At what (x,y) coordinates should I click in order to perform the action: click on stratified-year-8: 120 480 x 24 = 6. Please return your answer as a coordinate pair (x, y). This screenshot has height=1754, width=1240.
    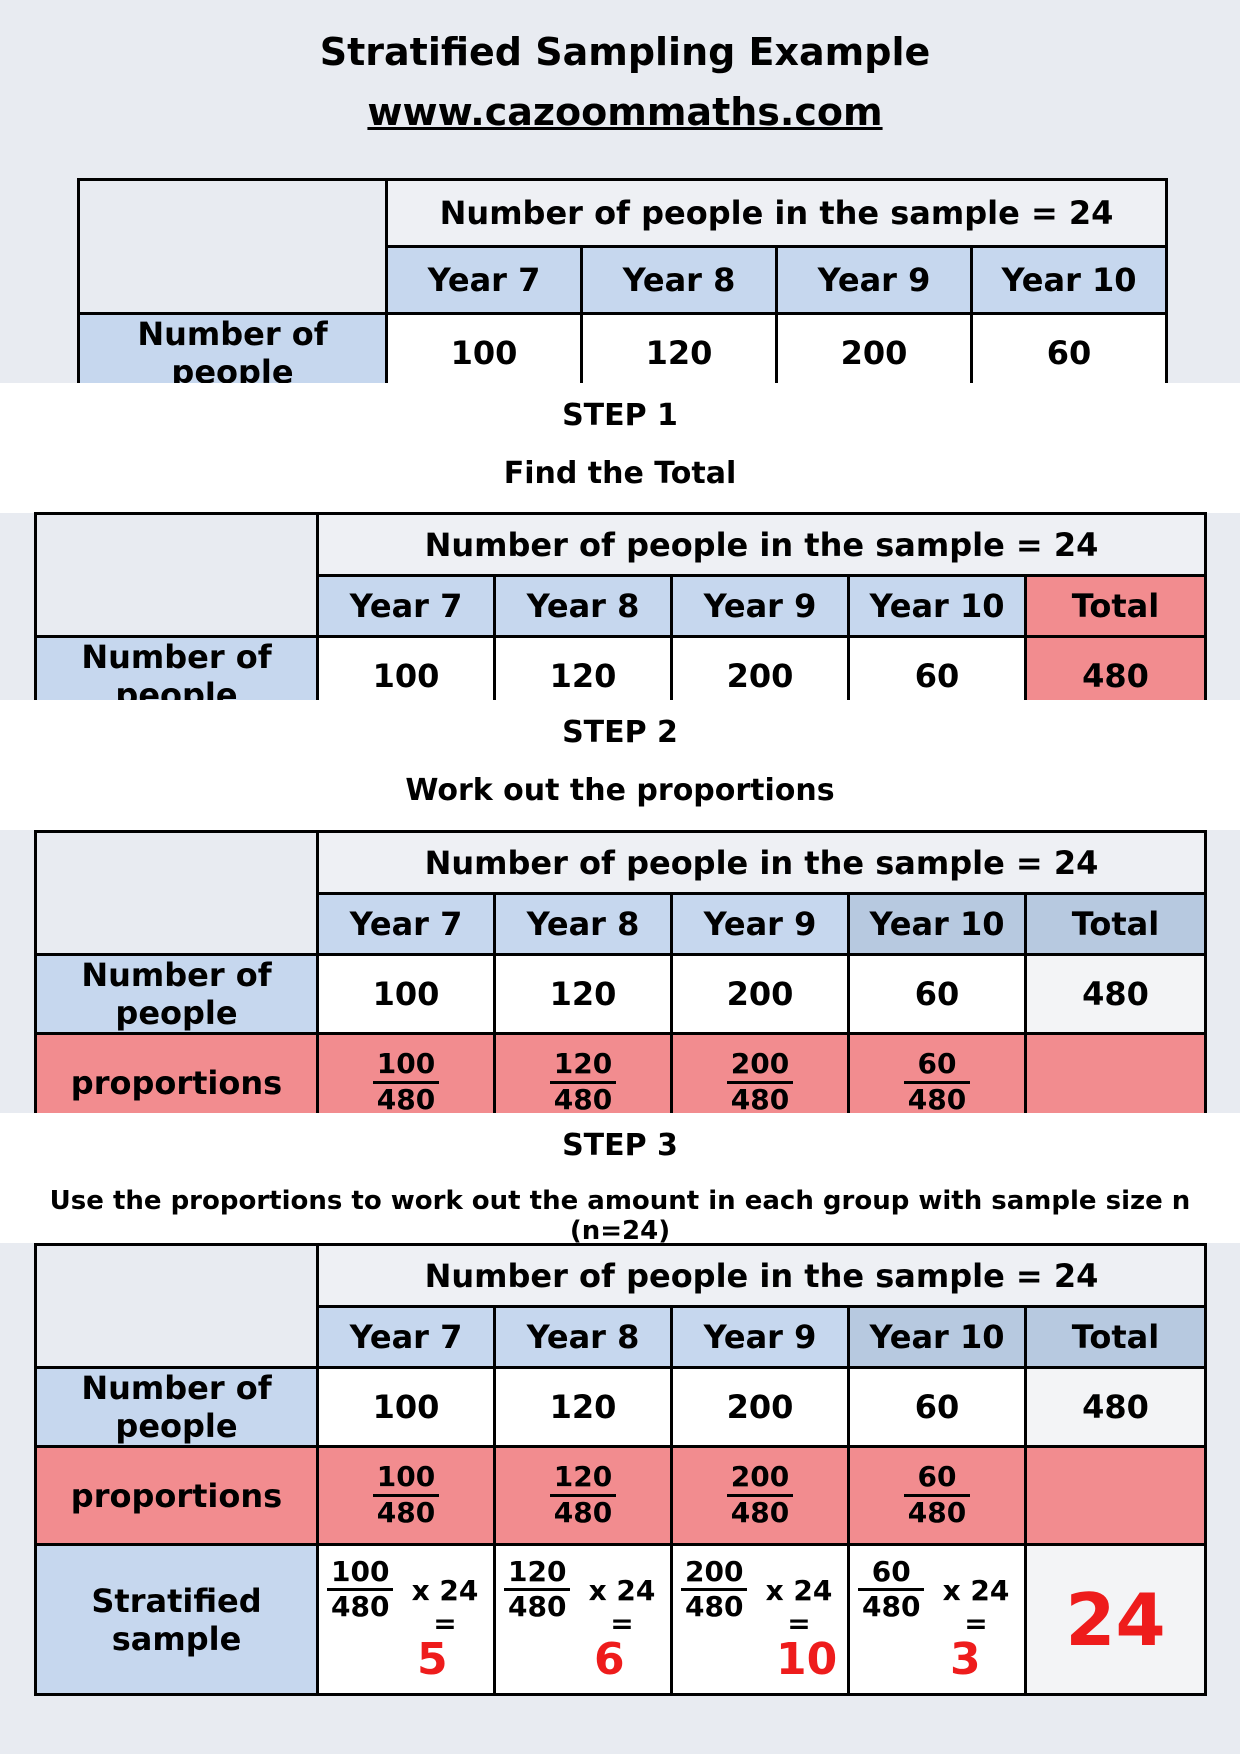
    Looking at the image, I should click on (583, 1619).